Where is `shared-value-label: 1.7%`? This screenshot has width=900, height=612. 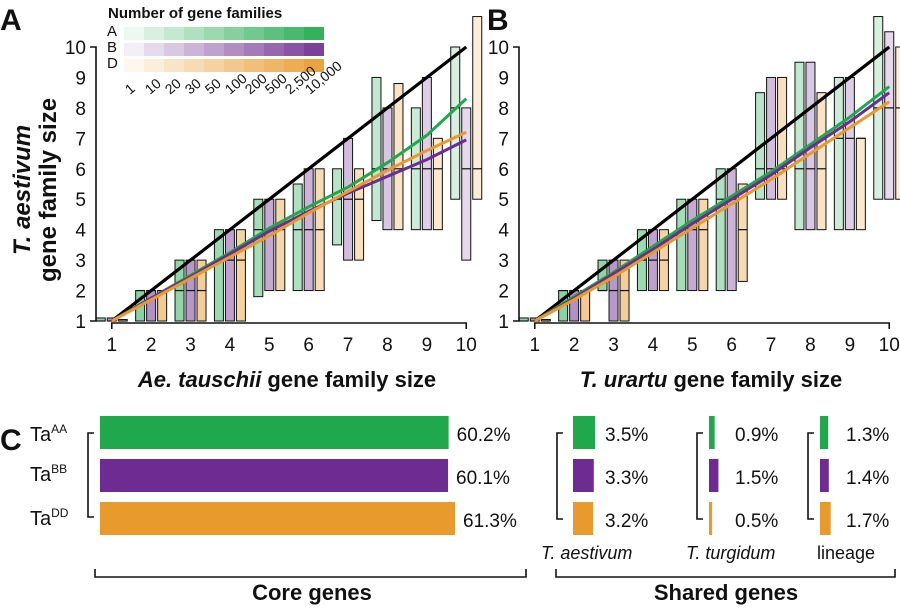 shared-value-label: 1.7% is located at coordinates (867, 521).